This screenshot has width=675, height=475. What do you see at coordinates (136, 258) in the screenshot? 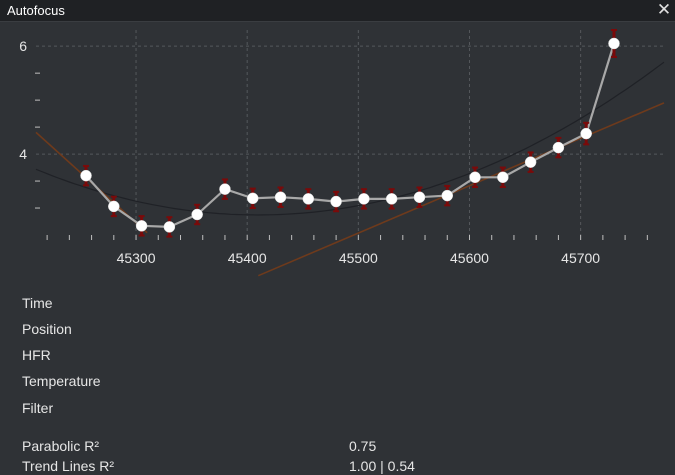
I see `x-tick-label: 45300` at bounding box center [136, 258].